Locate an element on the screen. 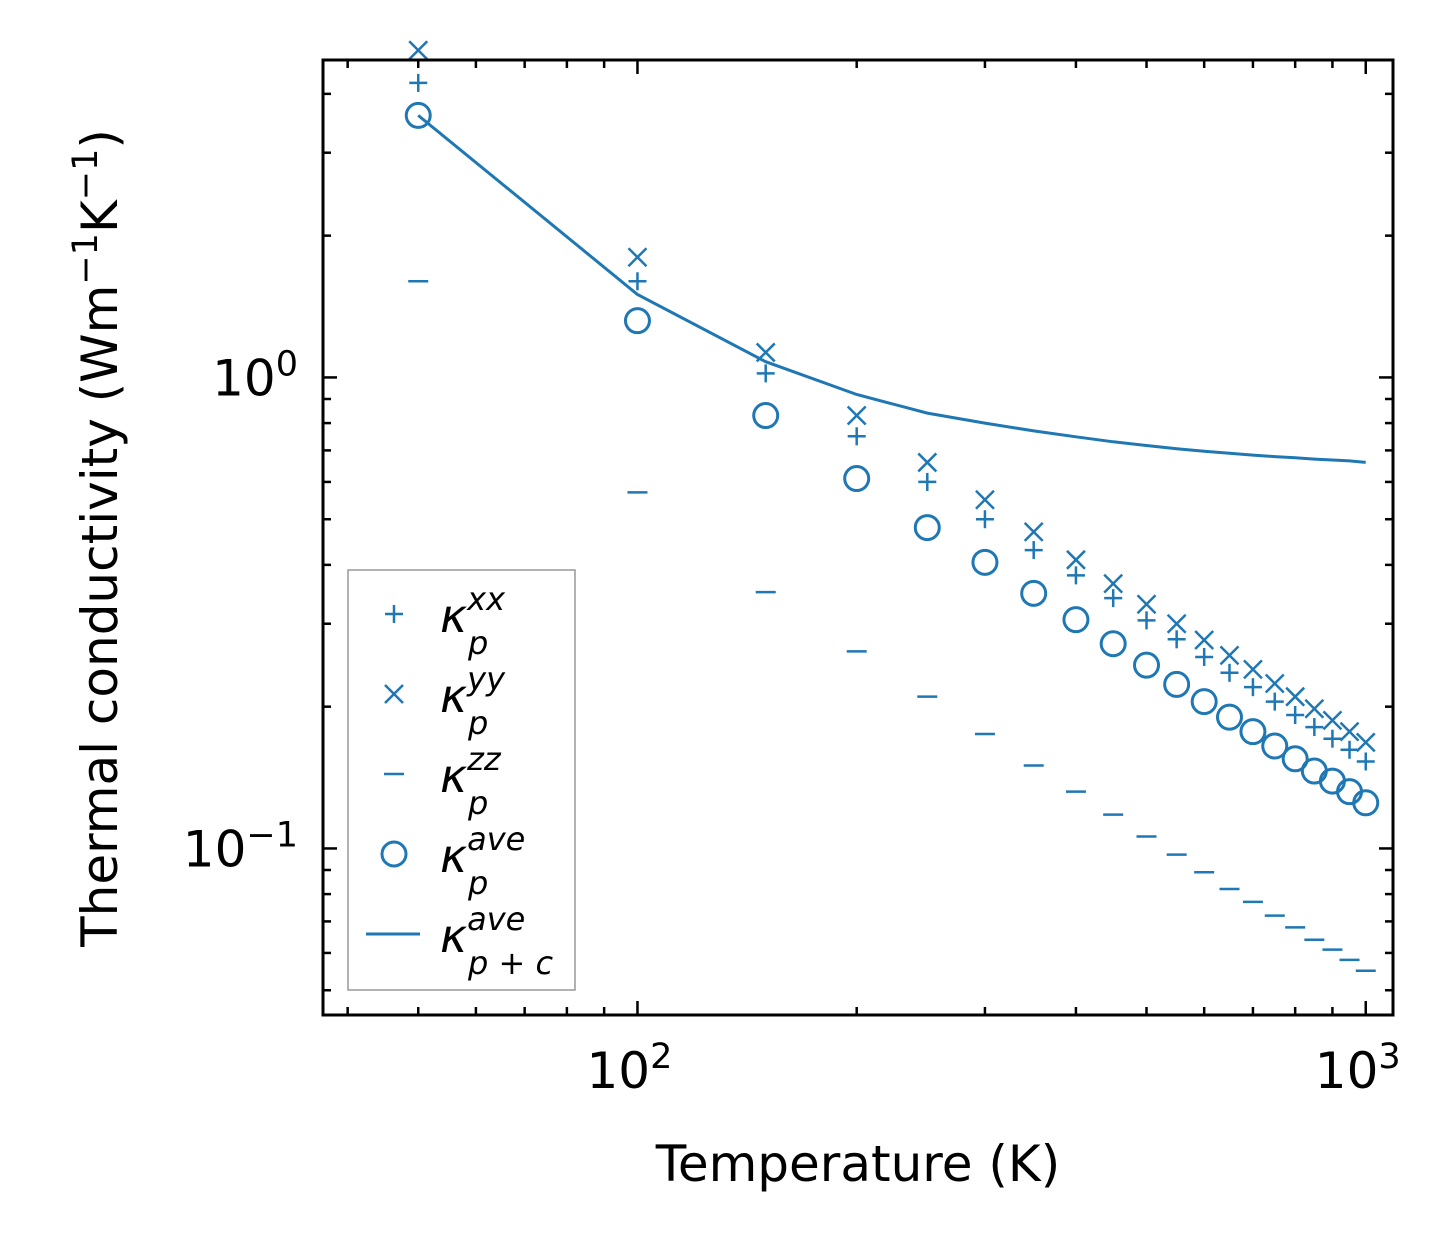 The height and width of the screenshot is (1254, 1454). legend-entry-kzz: κzz p is located at coordinates (443, 781).